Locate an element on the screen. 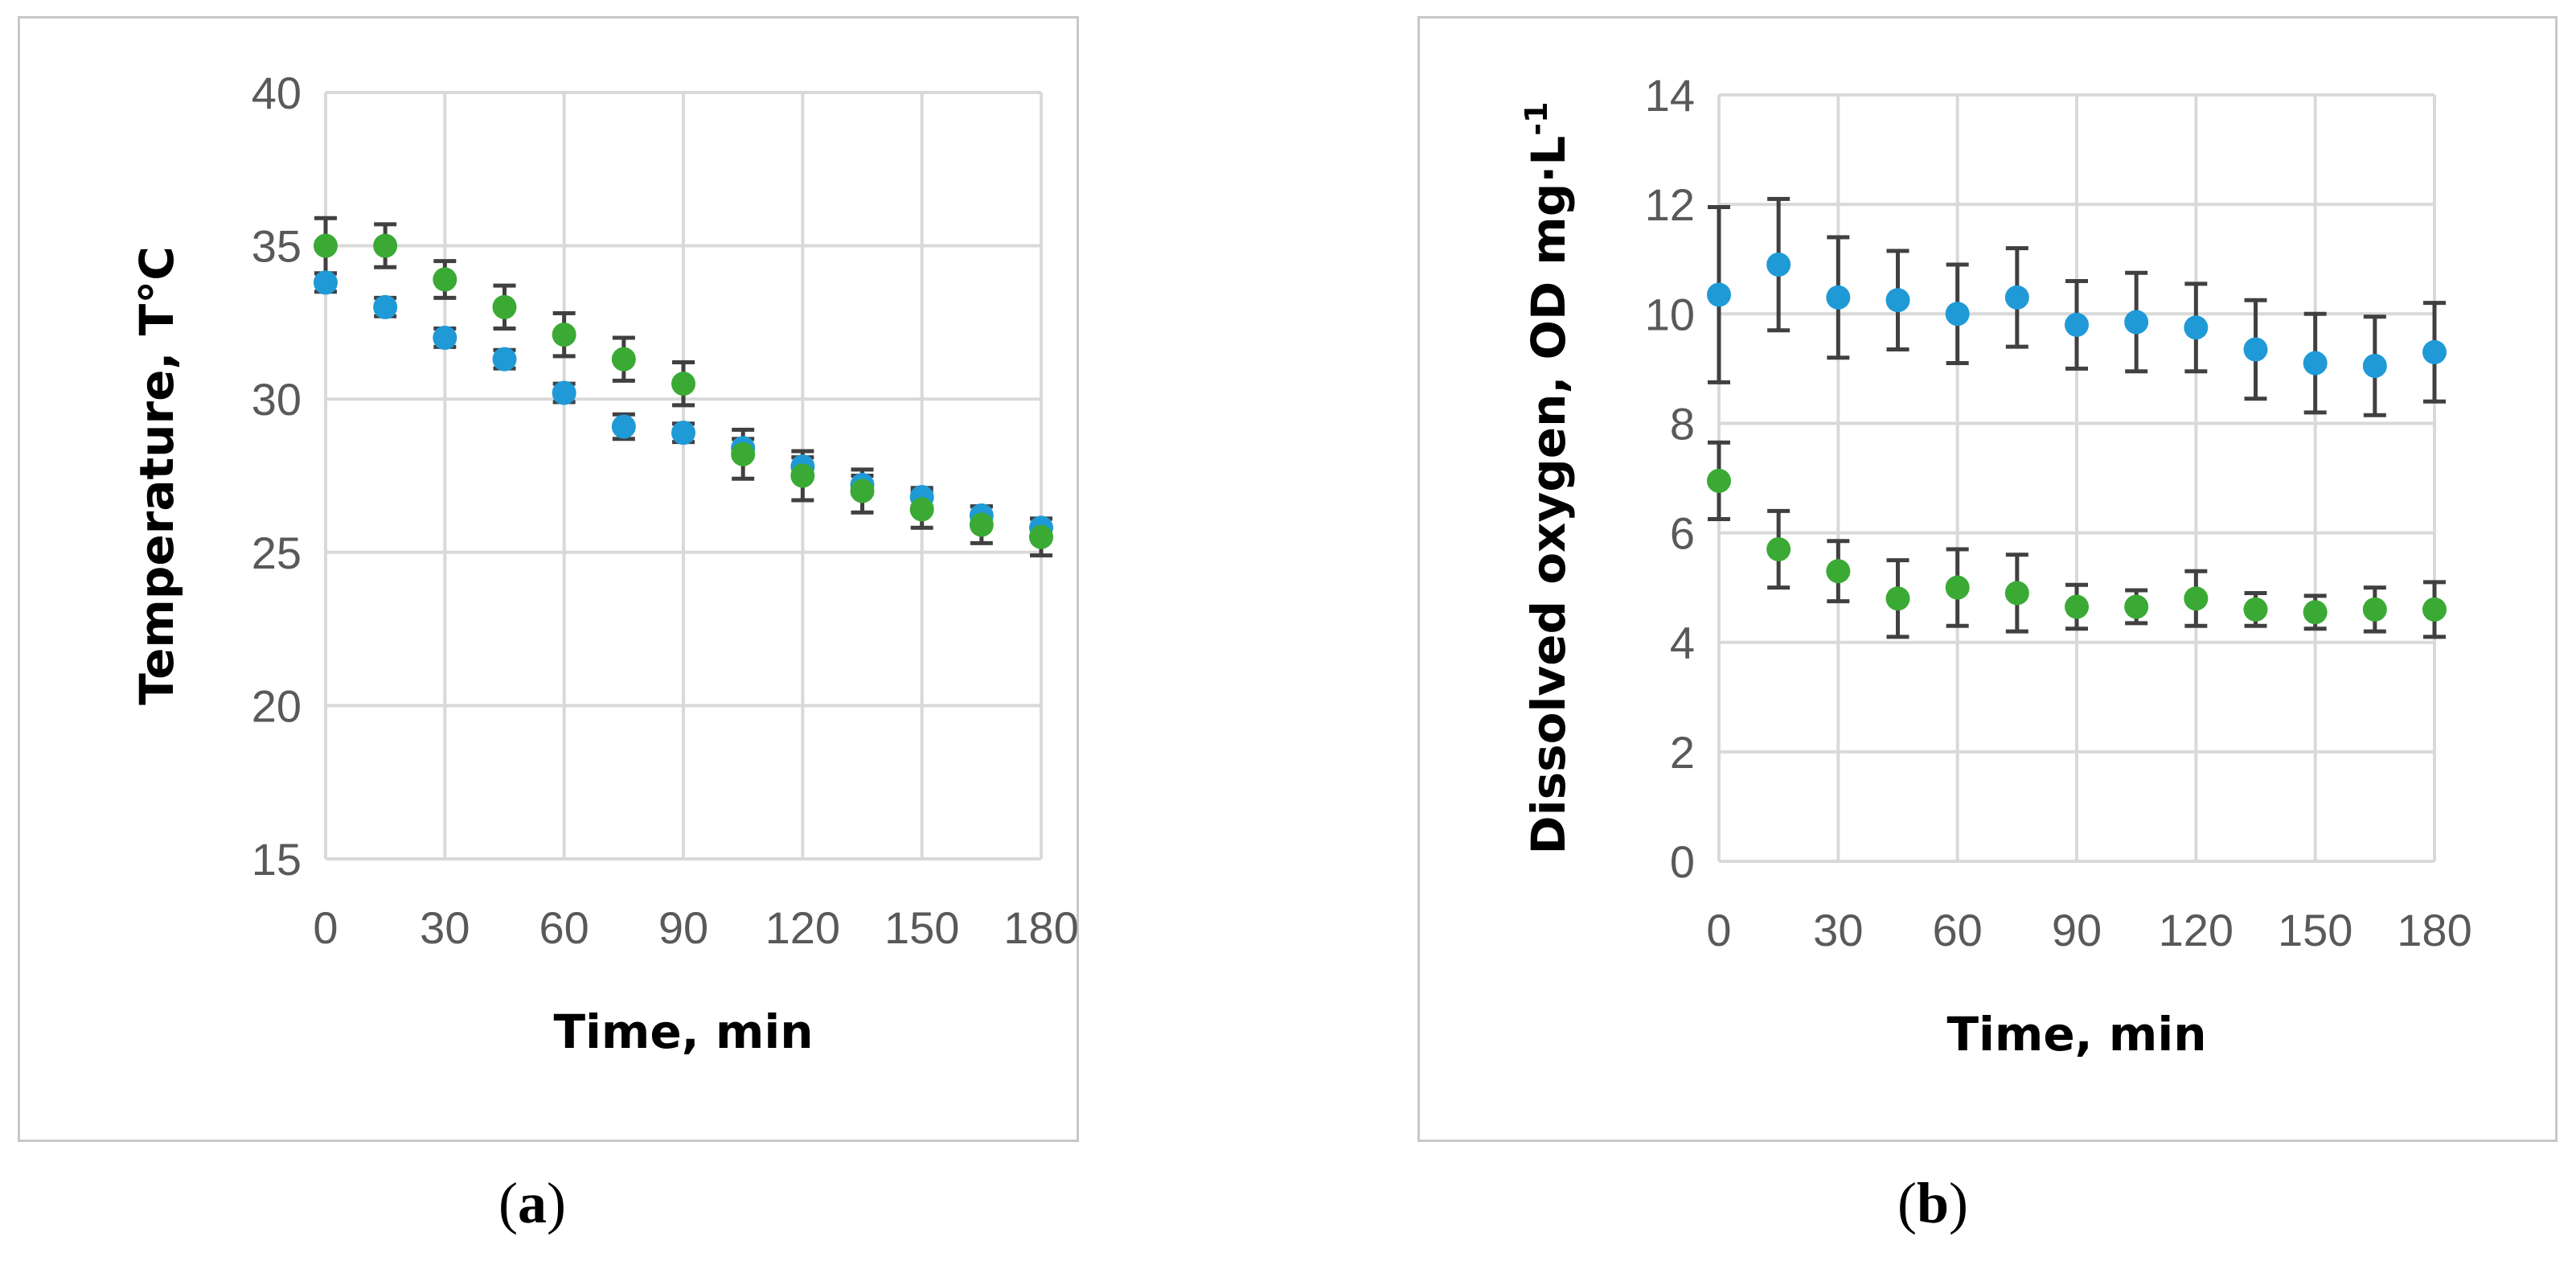 The image size is (2576, 1261). y-tick-label: 6 is located at coordinates (1682, 533).